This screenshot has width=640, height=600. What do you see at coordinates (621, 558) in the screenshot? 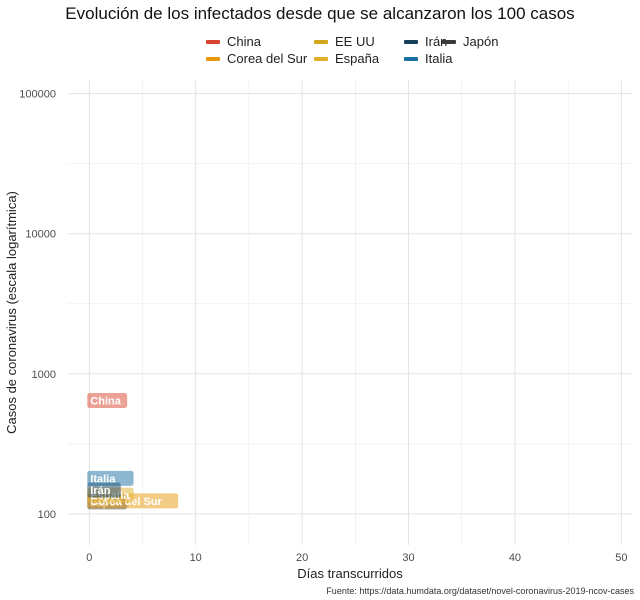
I see `x-tick-label: 50` at bounding box center [621, 558].